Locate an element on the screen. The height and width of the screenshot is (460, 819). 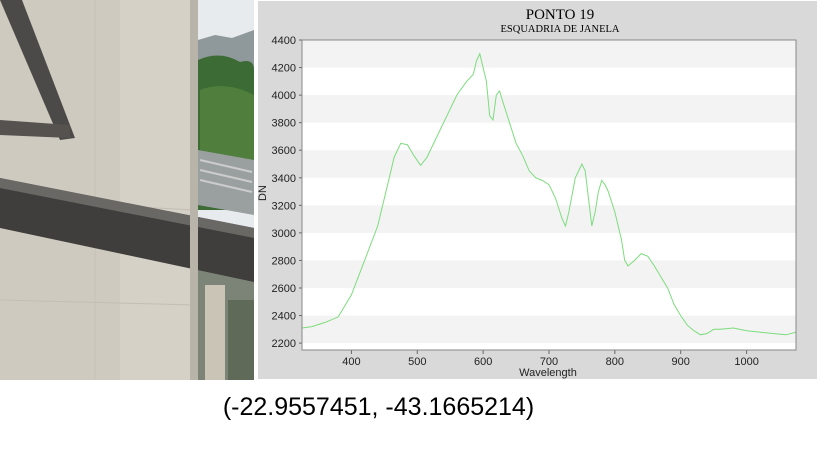
chart-subtitle: ESQUADRIA DE JANELA is located at coordinates (560, 29).